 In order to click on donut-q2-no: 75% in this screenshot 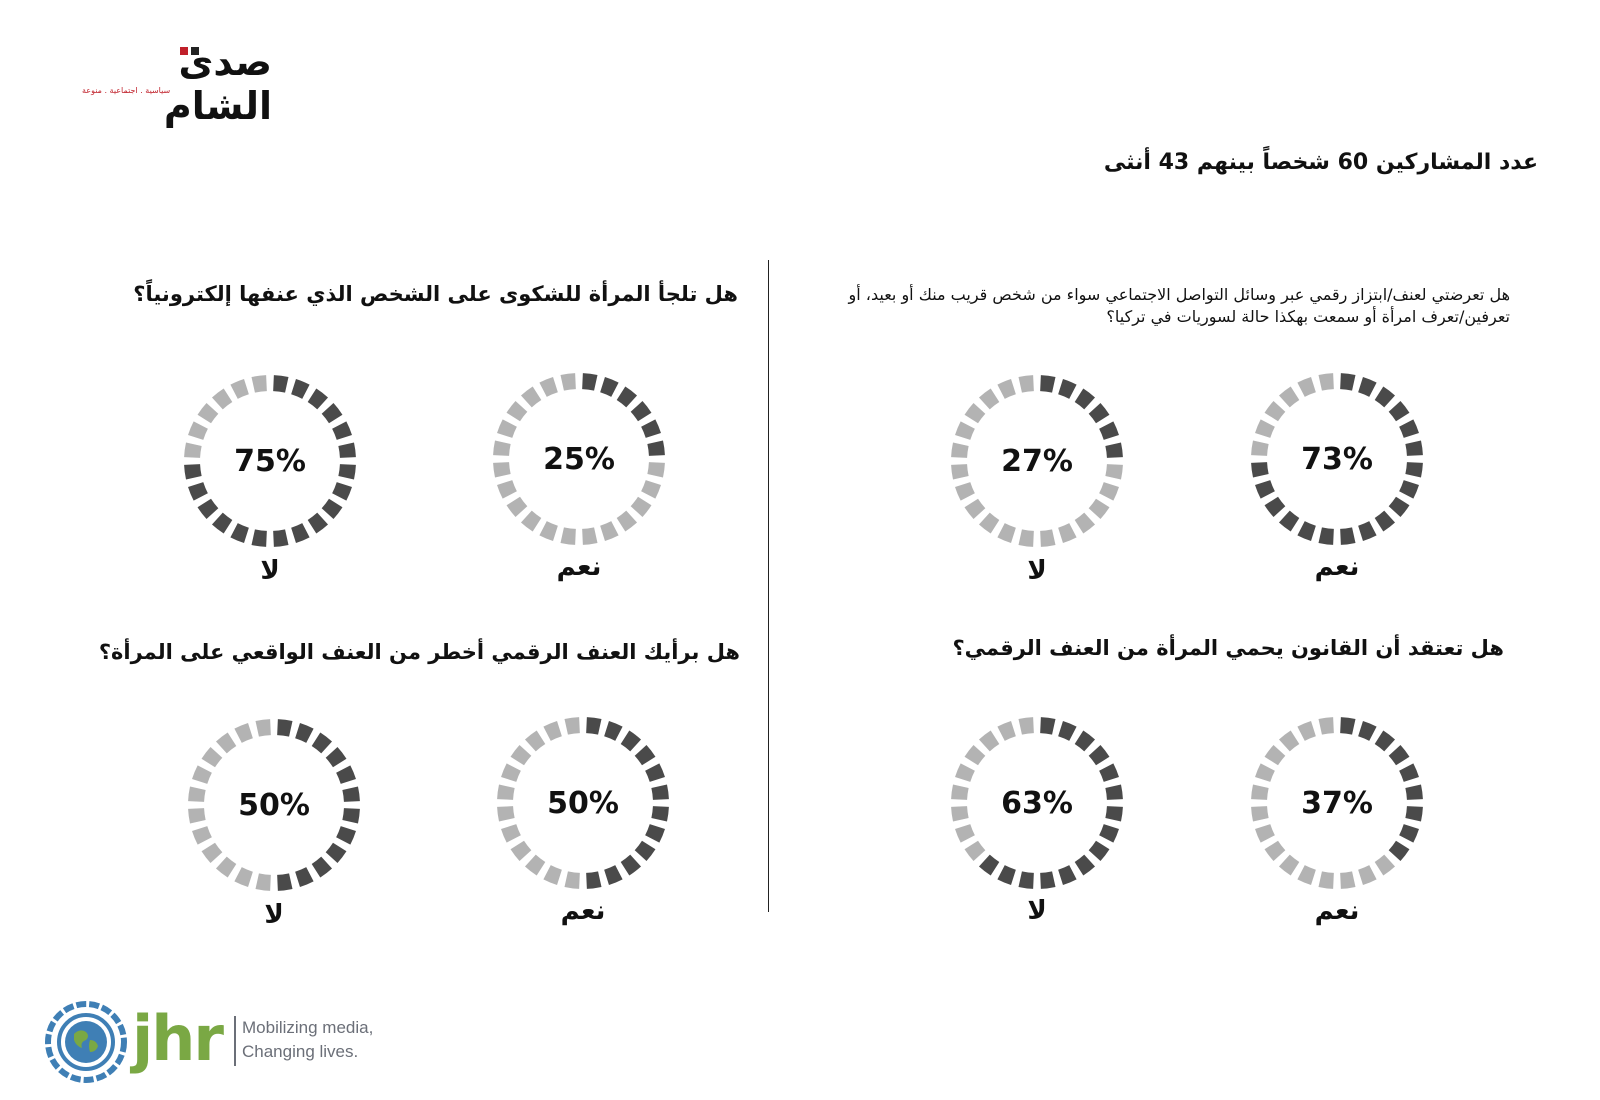, I will do `click(270, 461)`.